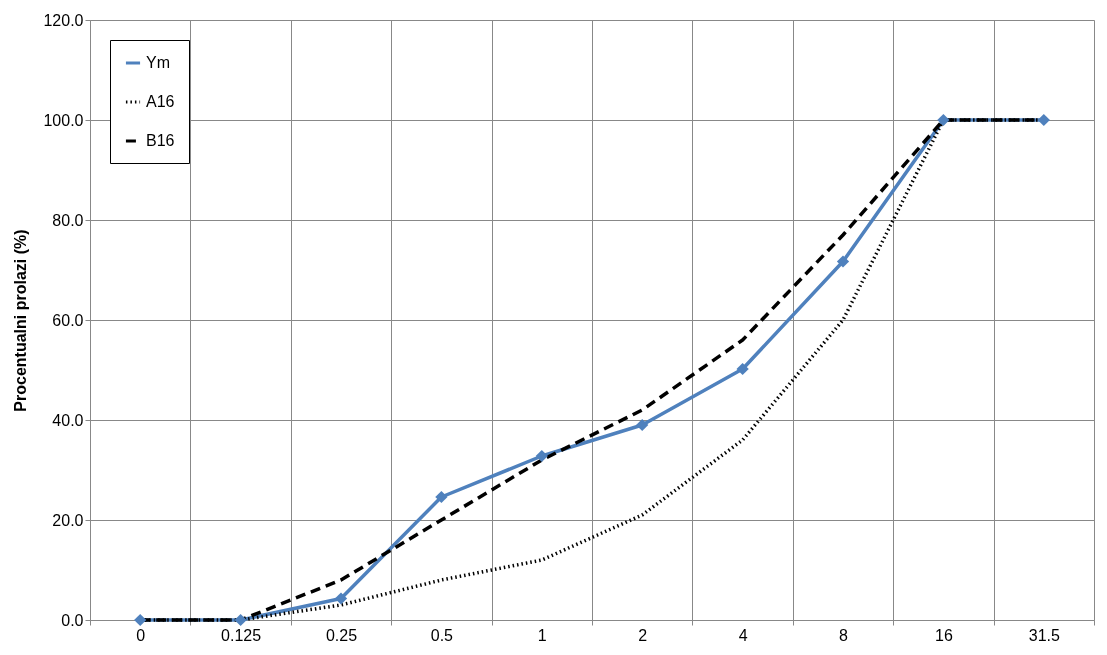 The width and height of the screenshot is (1107, 655). I want to click on x-tick-label: 0.25, so click(341, 635).